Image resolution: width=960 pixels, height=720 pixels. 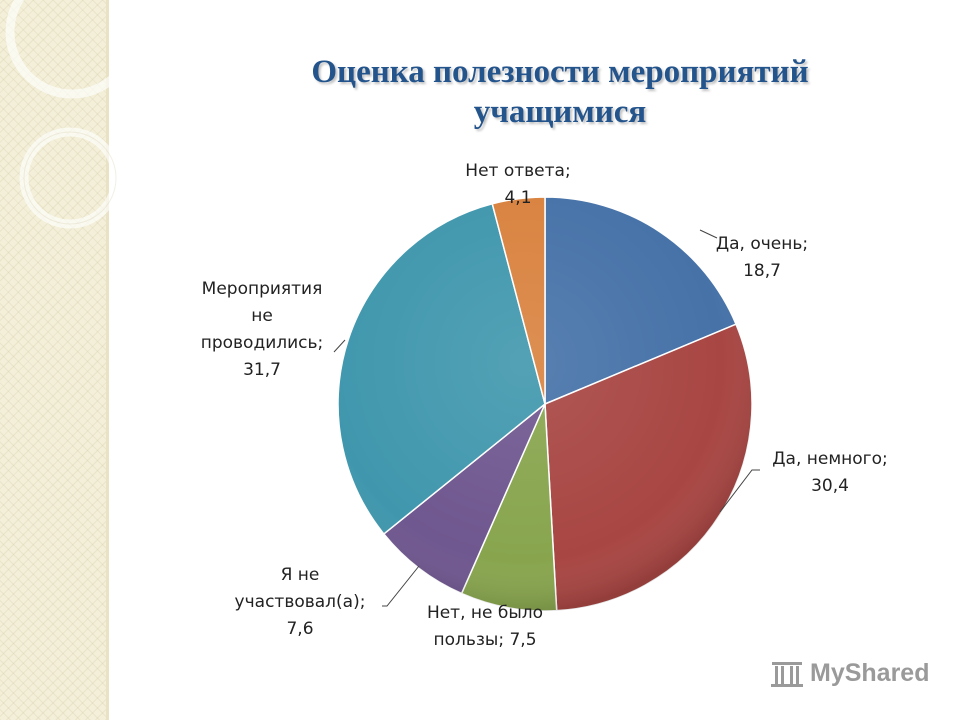 I want to click on chart-title: Оценка полезности мероприятий учащимися, so click(x=560, y=92).